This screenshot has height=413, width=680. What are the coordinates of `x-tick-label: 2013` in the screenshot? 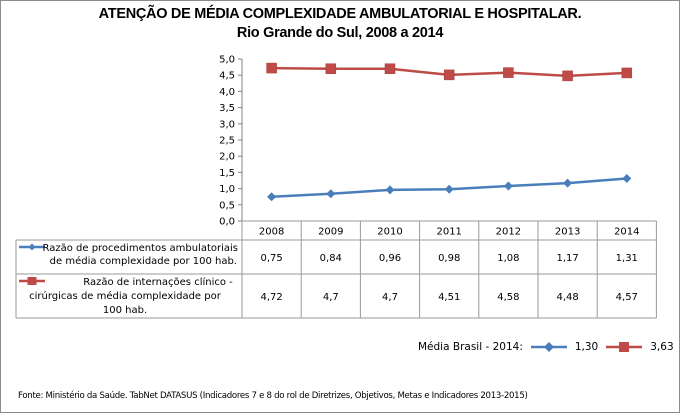 It's located at (567, 232).